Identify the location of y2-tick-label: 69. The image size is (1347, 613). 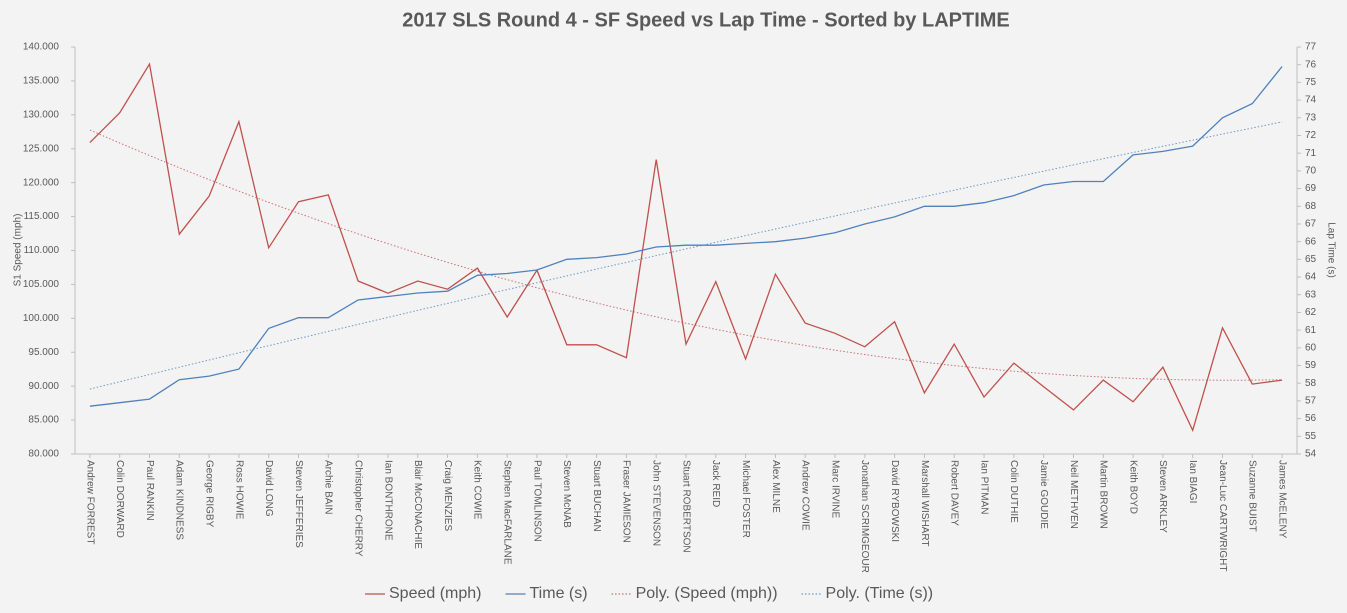
(1311, 188).